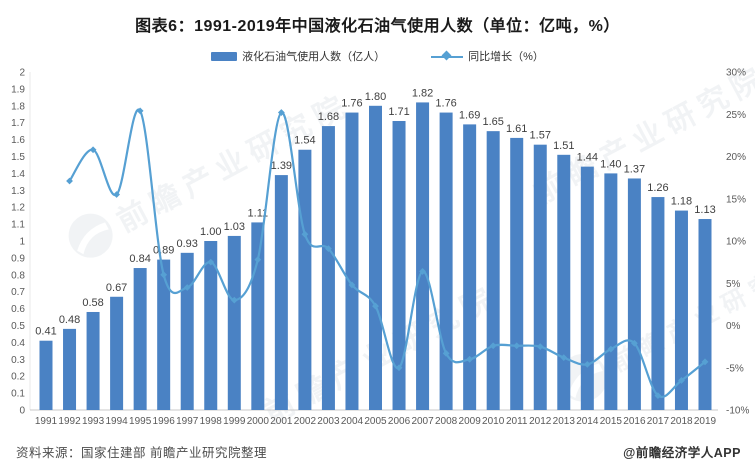  I want to click on x-axis-tick-label: 2019, so click(705, 421).